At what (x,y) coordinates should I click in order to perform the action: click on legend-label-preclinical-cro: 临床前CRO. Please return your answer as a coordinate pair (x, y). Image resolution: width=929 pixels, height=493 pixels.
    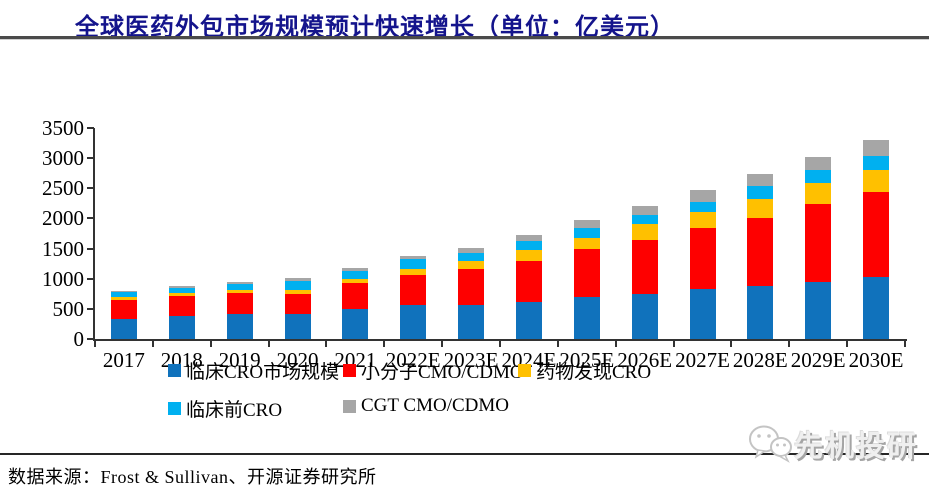
    Looking at the image, I should click on (234, 410).